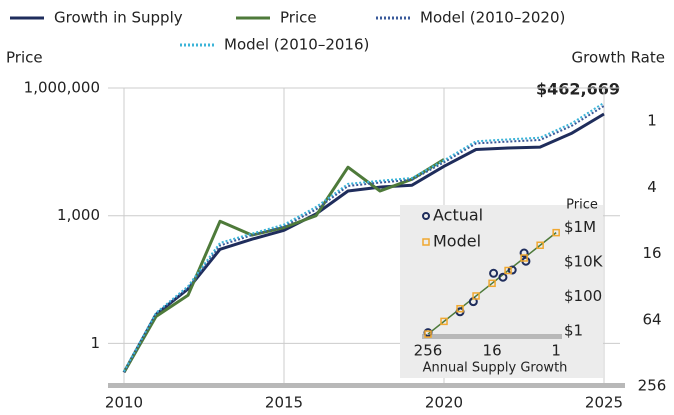 This screenshot has height=415, width=674. I want to click on y-tick-label: 1,000, so click(78, 215).